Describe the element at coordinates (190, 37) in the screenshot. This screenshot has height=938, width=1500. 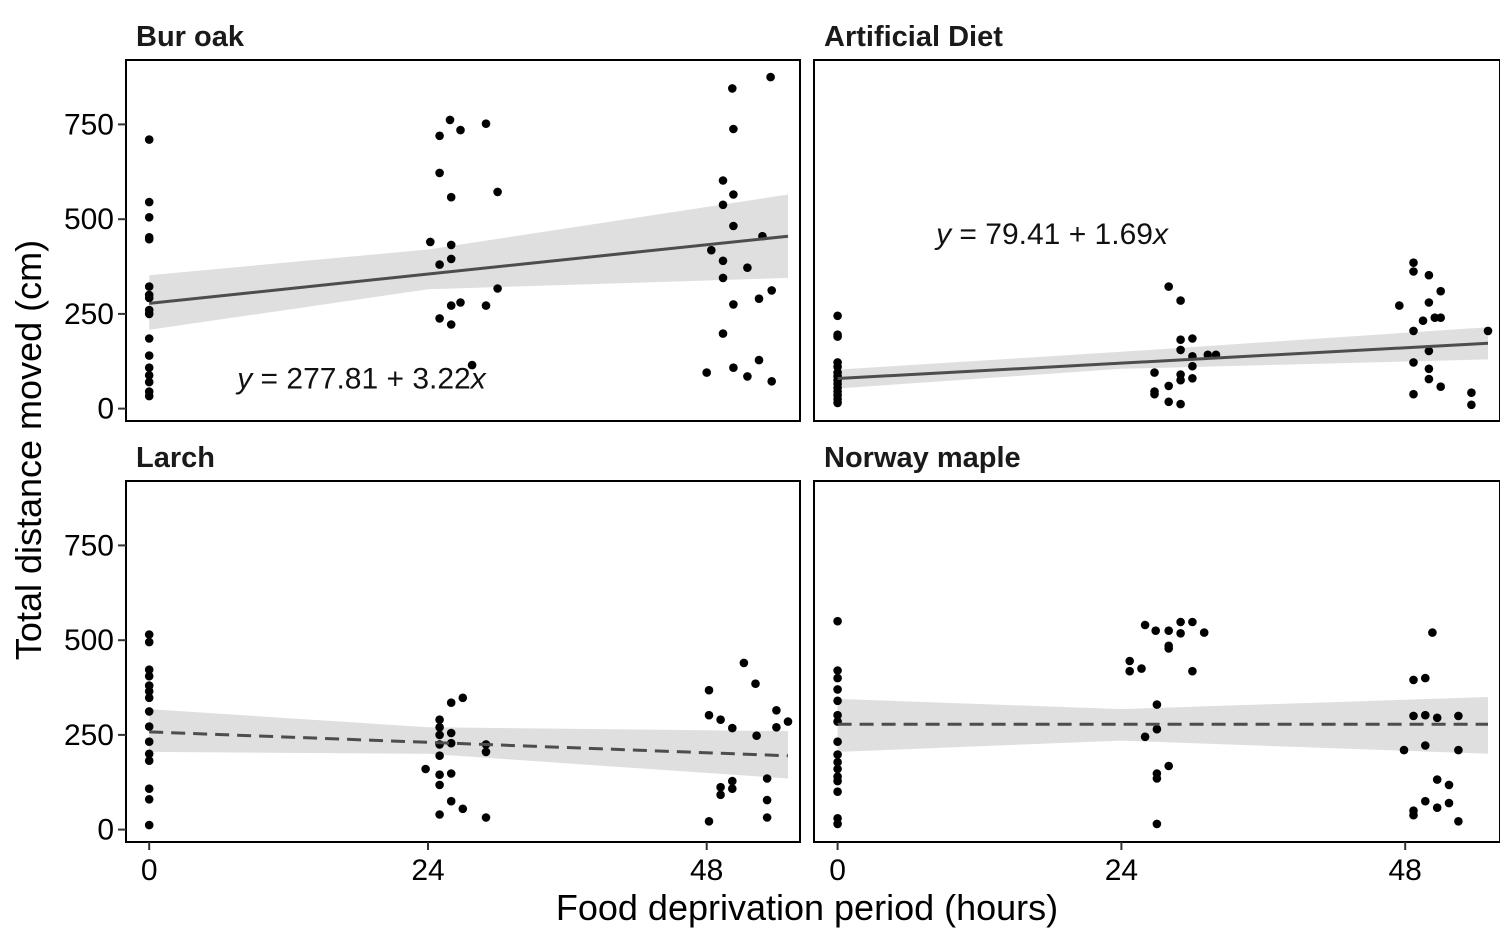
I see `panel-title-bur-oak: Bur oak` at that location.